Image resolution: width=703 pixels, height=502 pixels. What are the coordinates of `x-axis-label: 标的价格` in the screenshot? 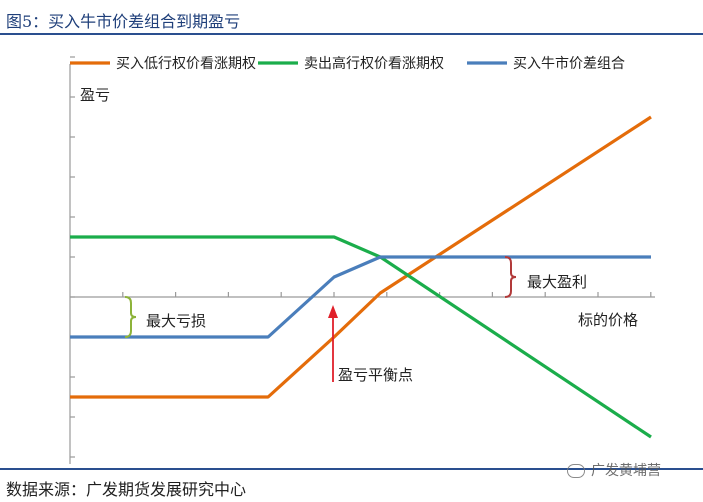 It's located at (608, 320).